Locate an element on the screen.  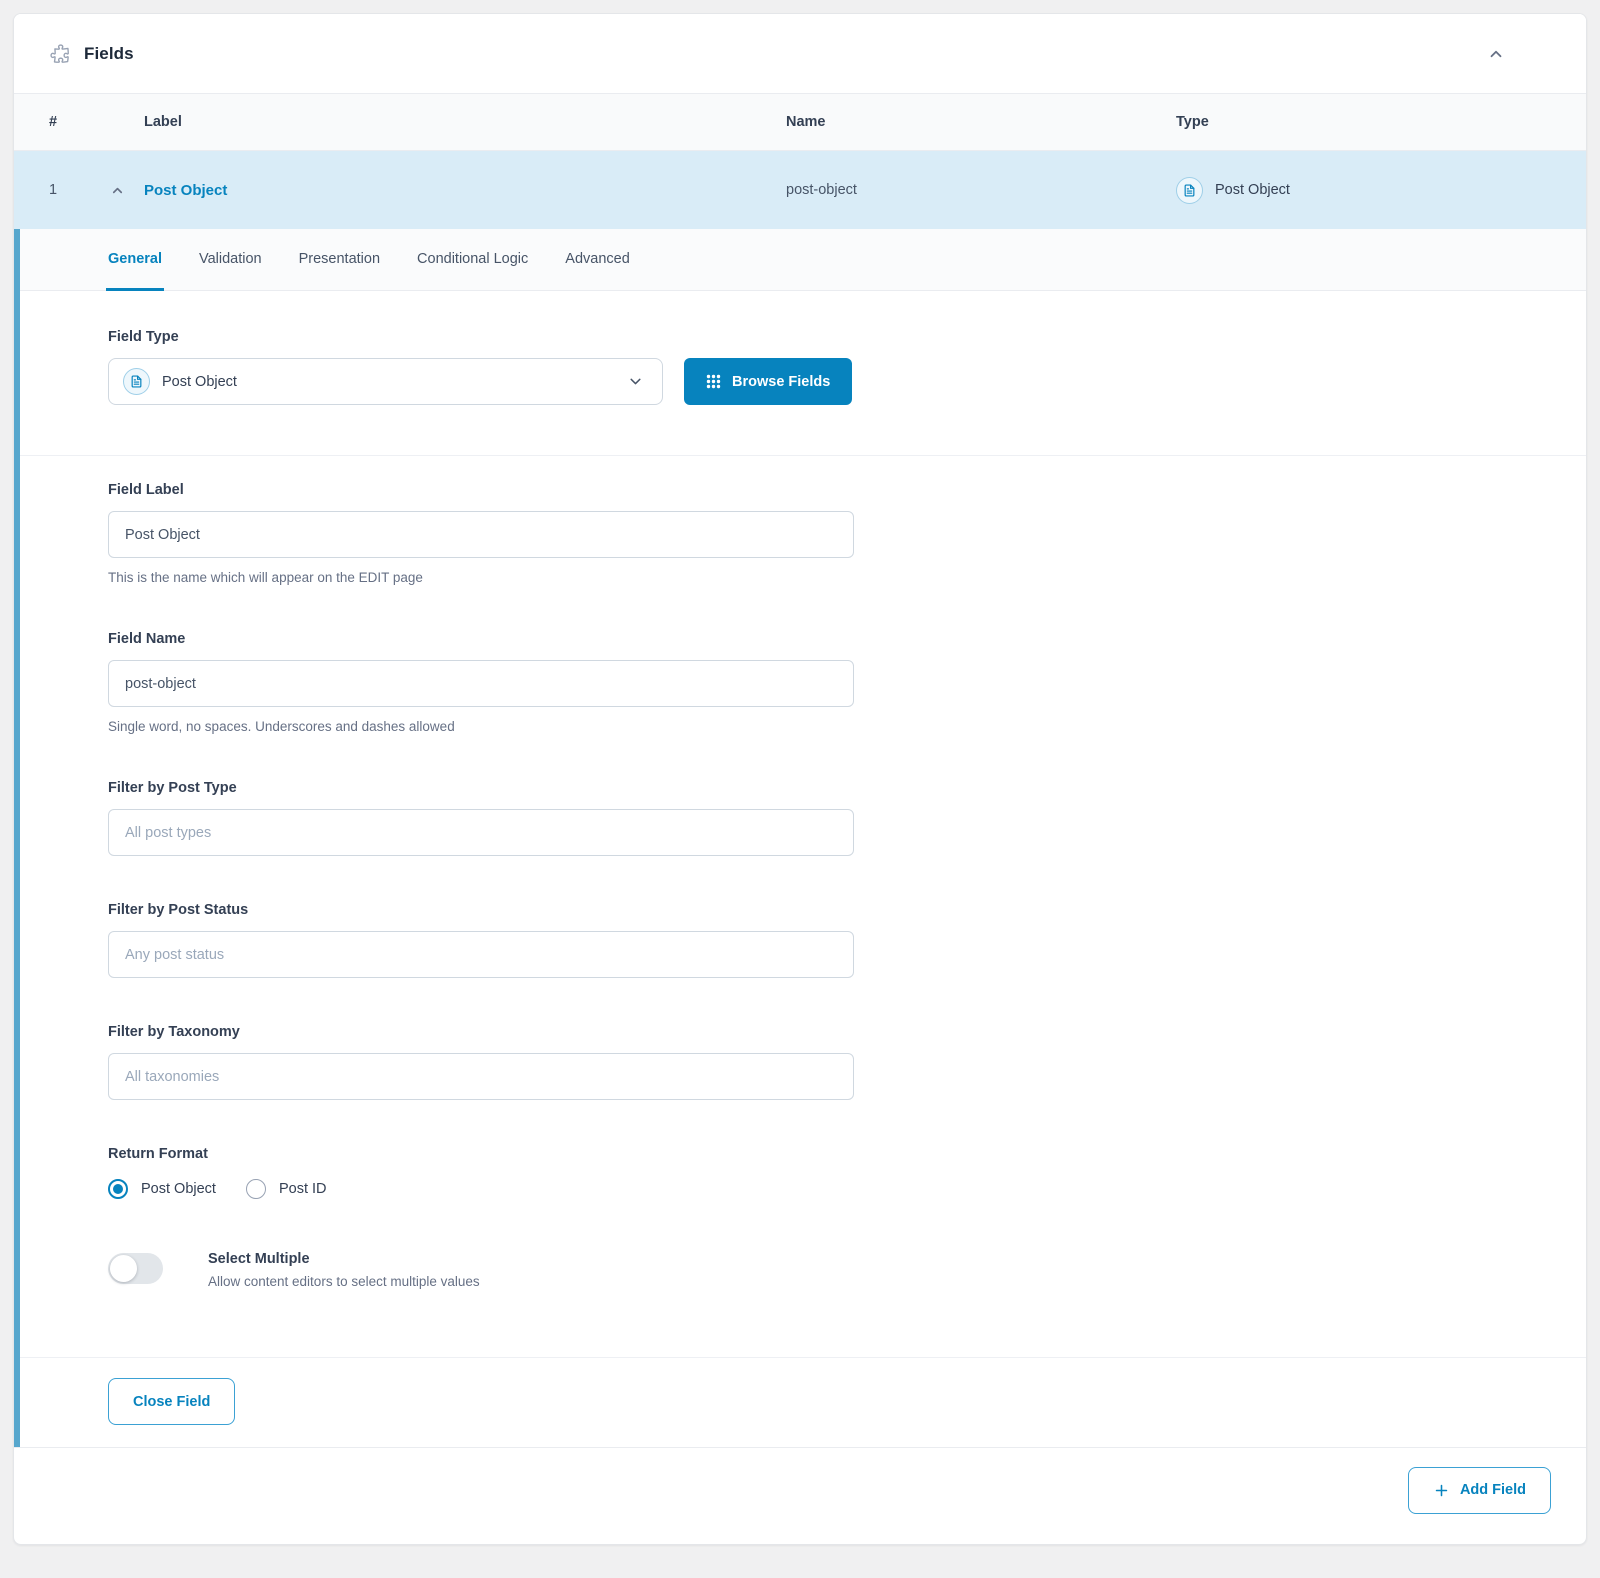
puzzle-icon is located at coordinates (59, 53).